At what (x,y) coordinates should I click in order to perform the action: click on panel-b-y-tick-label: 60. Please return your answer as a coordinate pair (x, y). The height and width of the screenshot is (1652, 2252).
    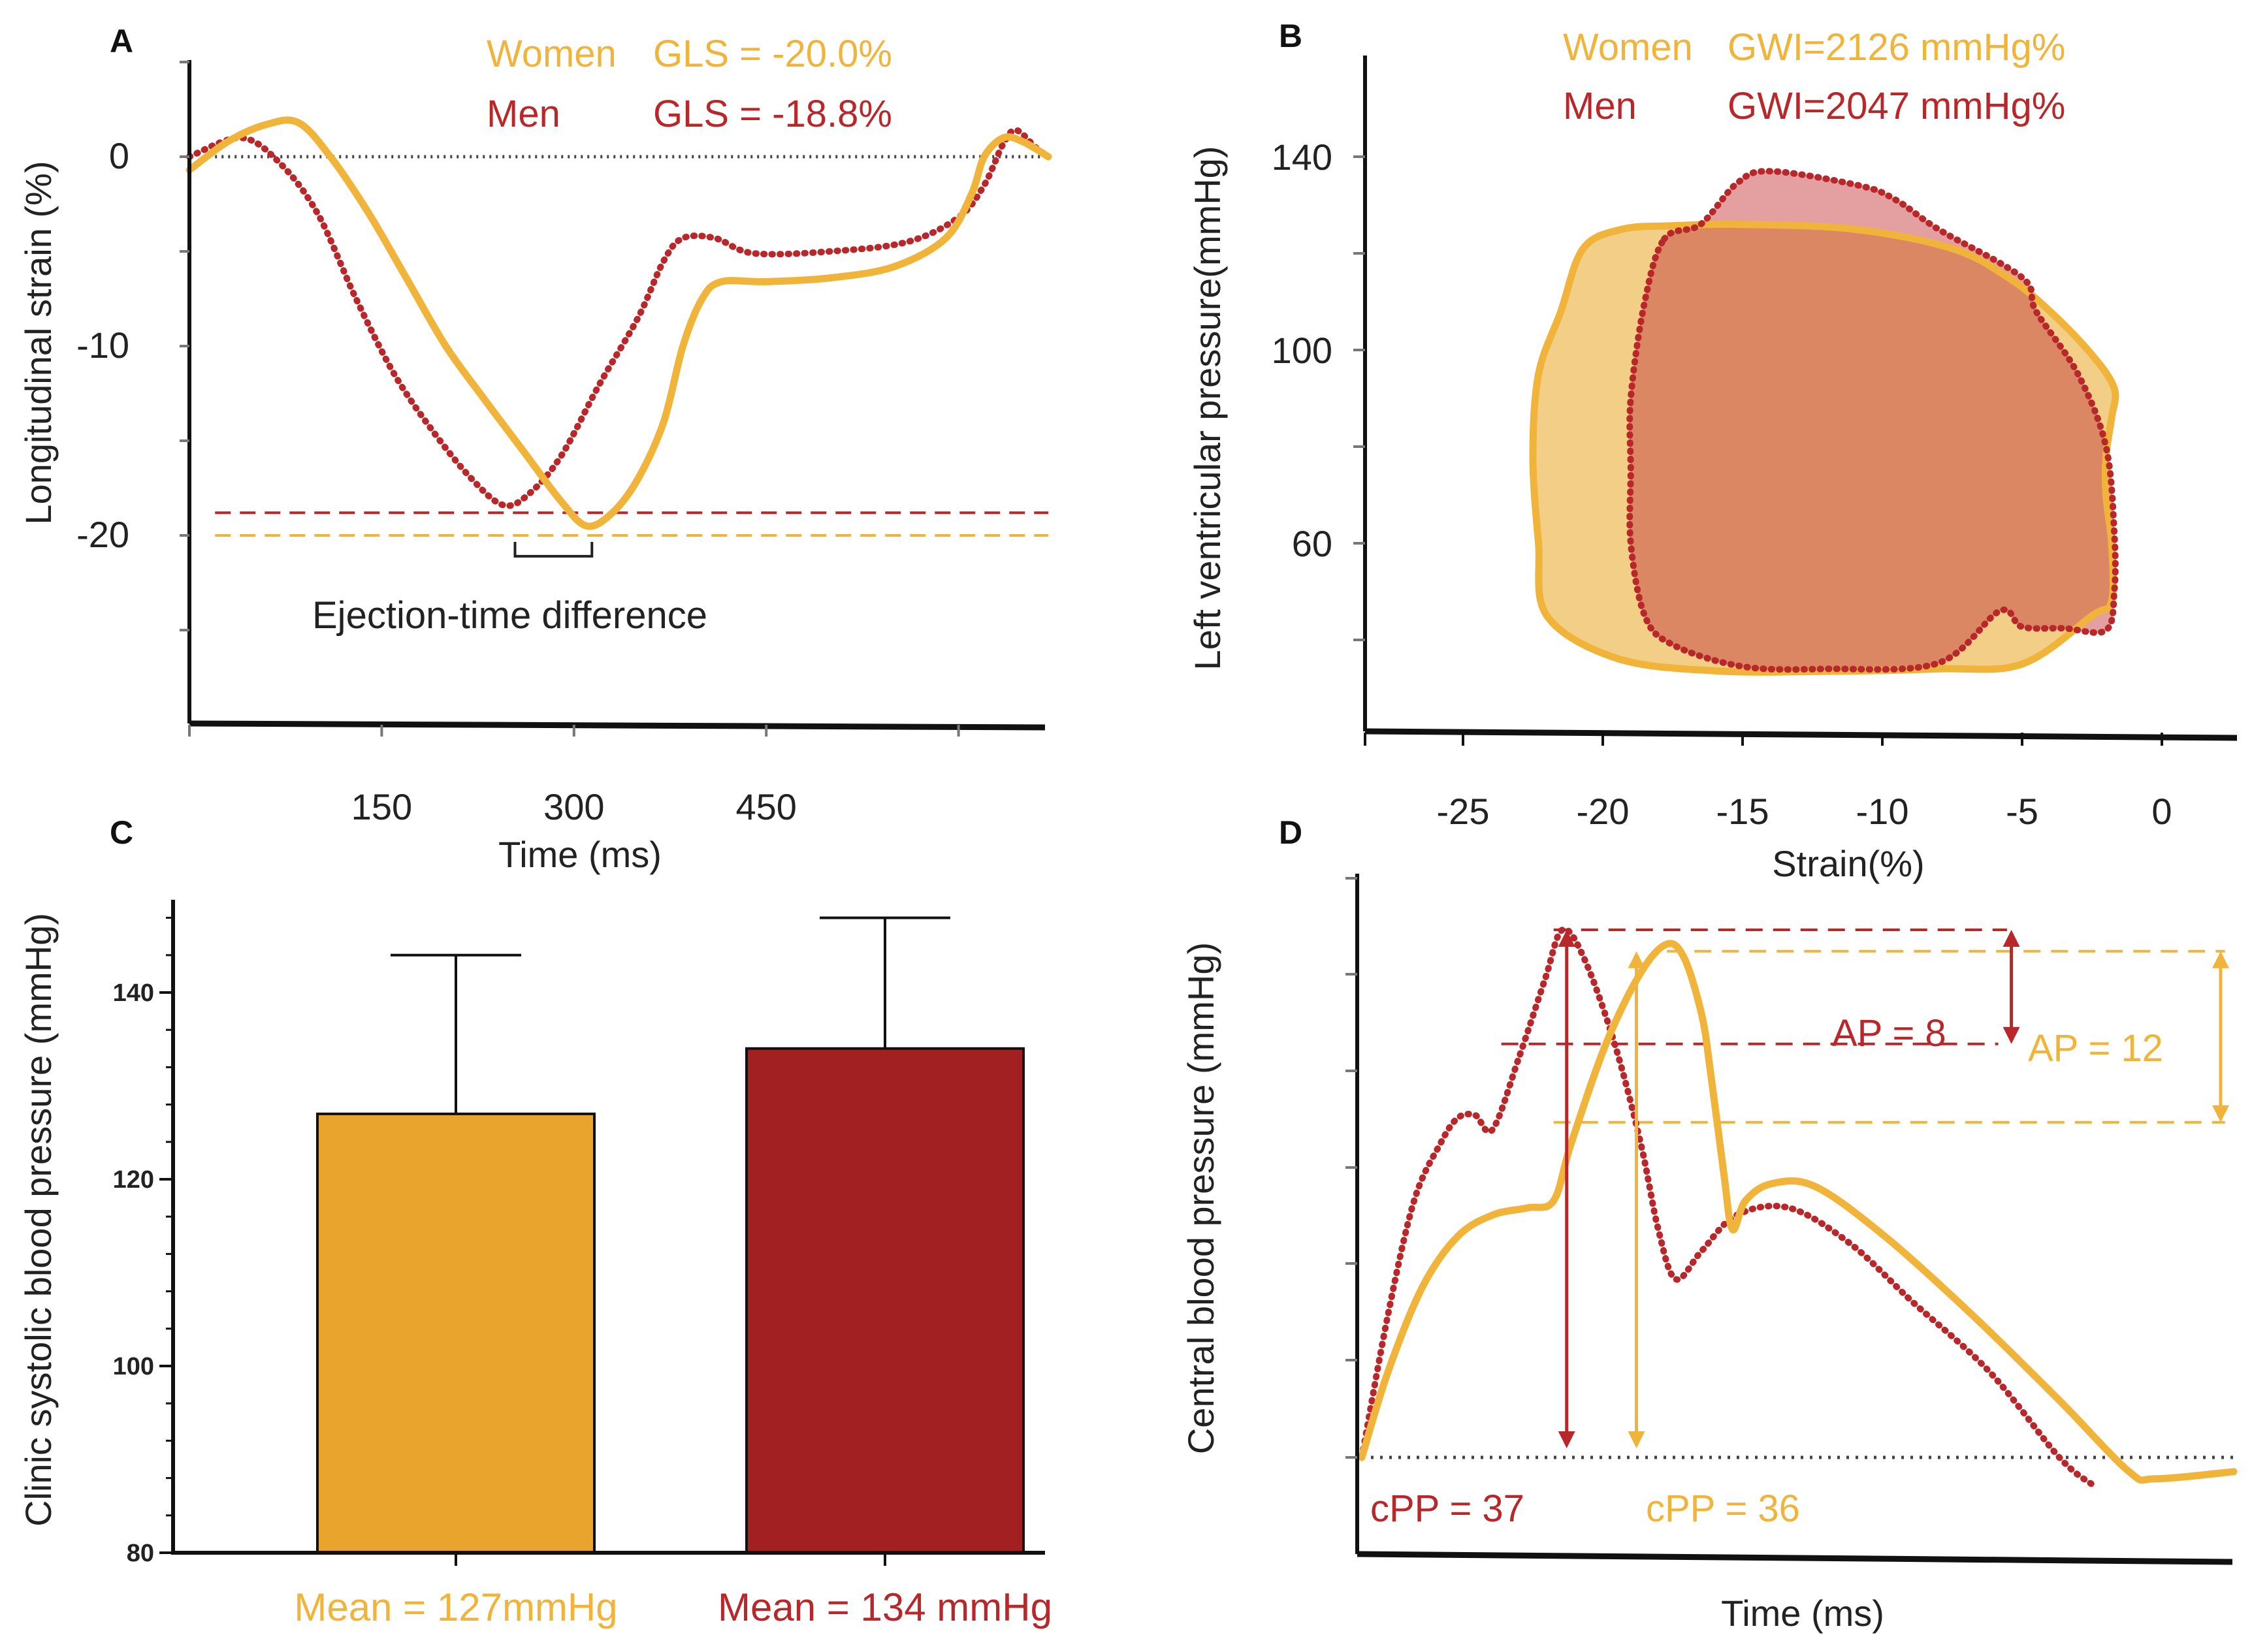
    Looking at the image, I should click on (1312, 543).